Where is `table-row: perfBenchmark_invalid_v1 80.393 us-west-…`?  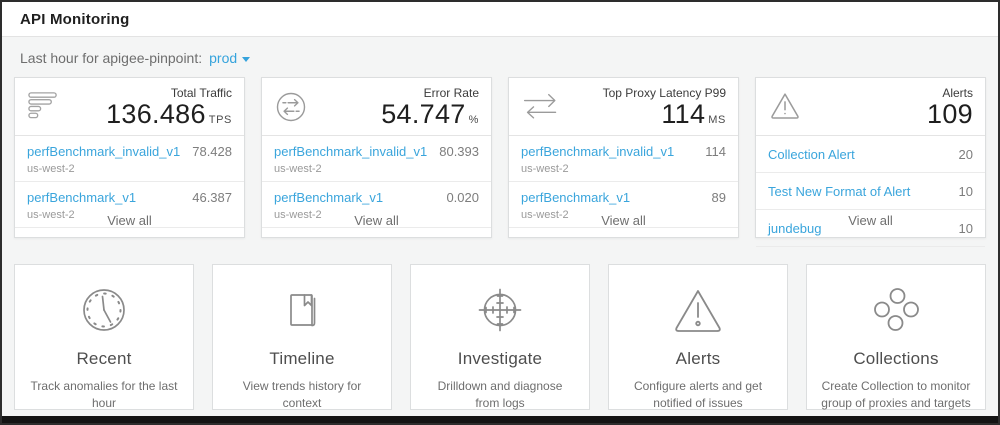
table-row: perfBenchmark_invalid_v1 80.393 us-west-… is located at coordinates (376, 159).